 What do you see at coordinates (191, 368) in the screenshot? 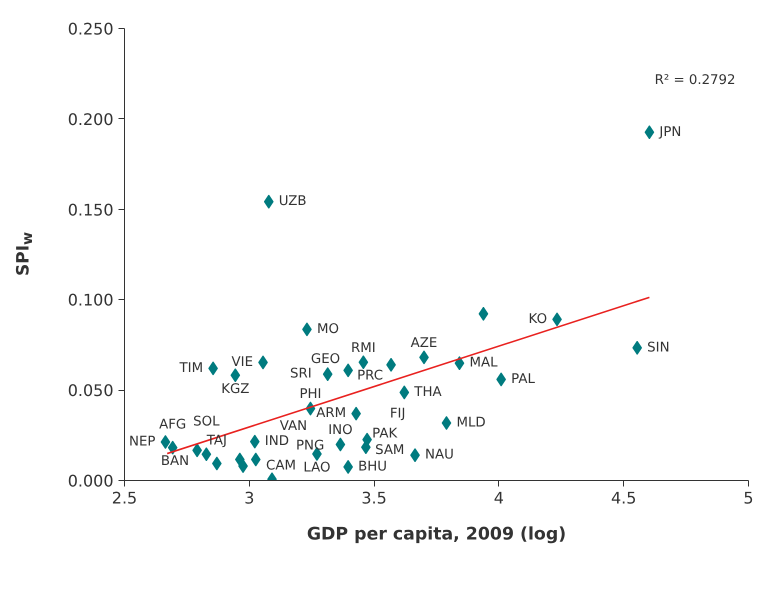
I see `annotation: TIM` at bounding box center [191, 368].